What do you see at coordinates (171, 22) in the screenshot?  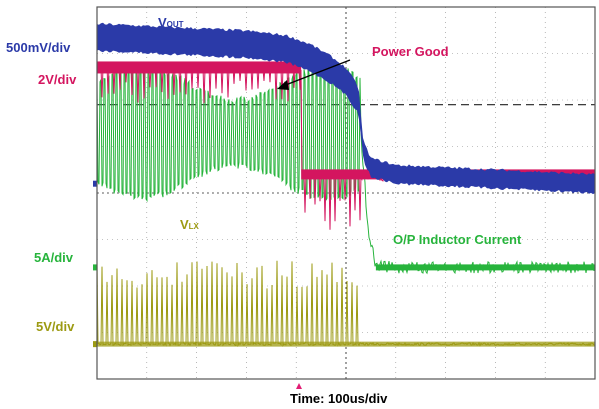 I see `vout-trace-label: VOUT` at bounding box center [171, 22].